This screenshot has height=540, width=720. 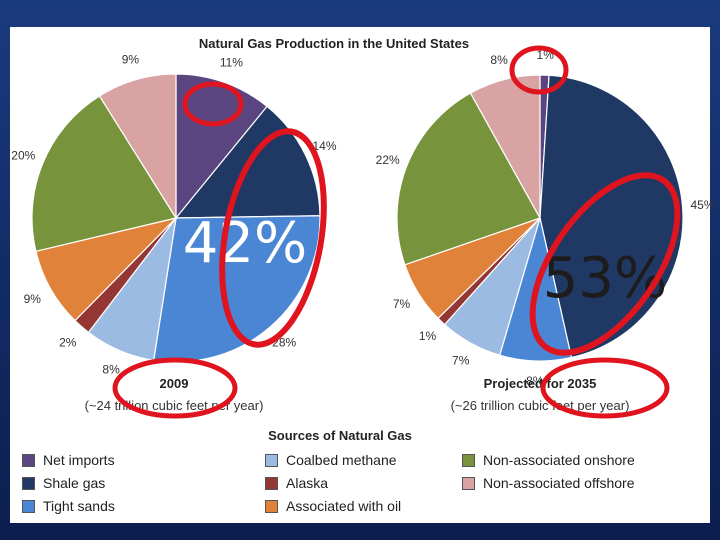 I want to click on subcaption-2009: (~24 trillion cubic feet per year), so click(x=174, y=405).